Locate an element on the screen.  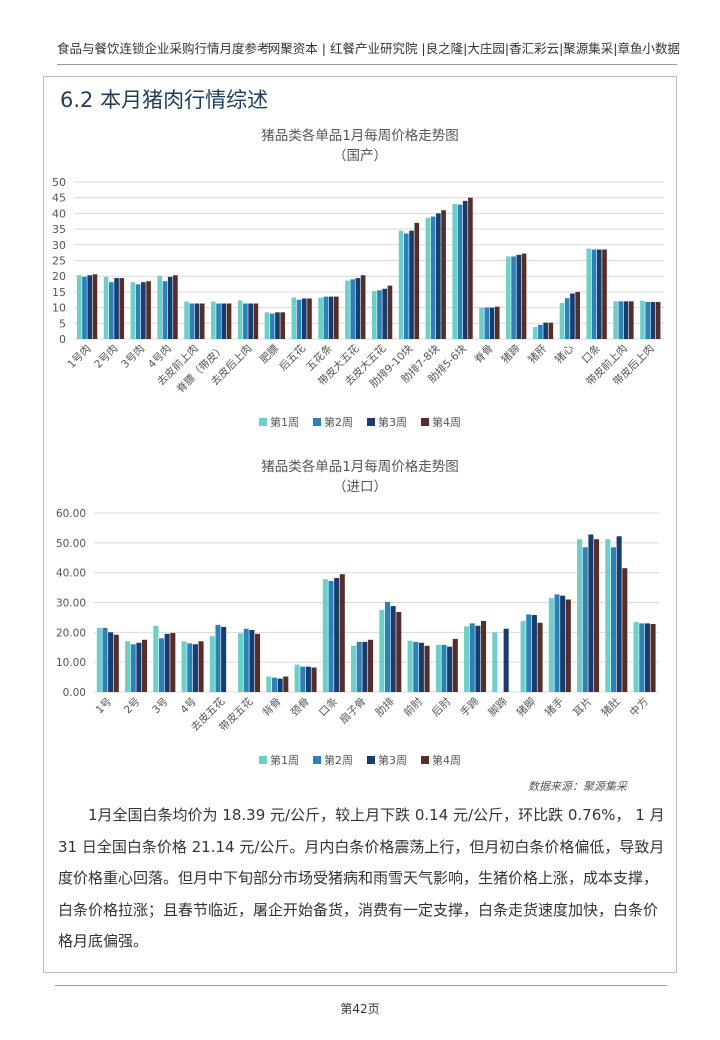
x-category-label: 后肘 is located at coordinates (441, 707).